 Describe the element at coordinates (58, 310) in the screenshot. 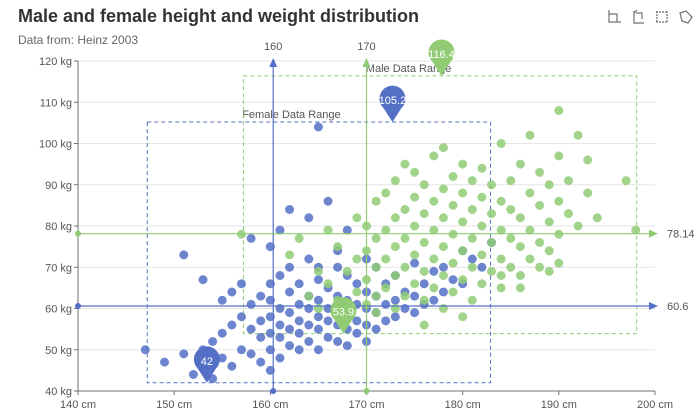

I see `y-tick-label: 60 kg` at that location.